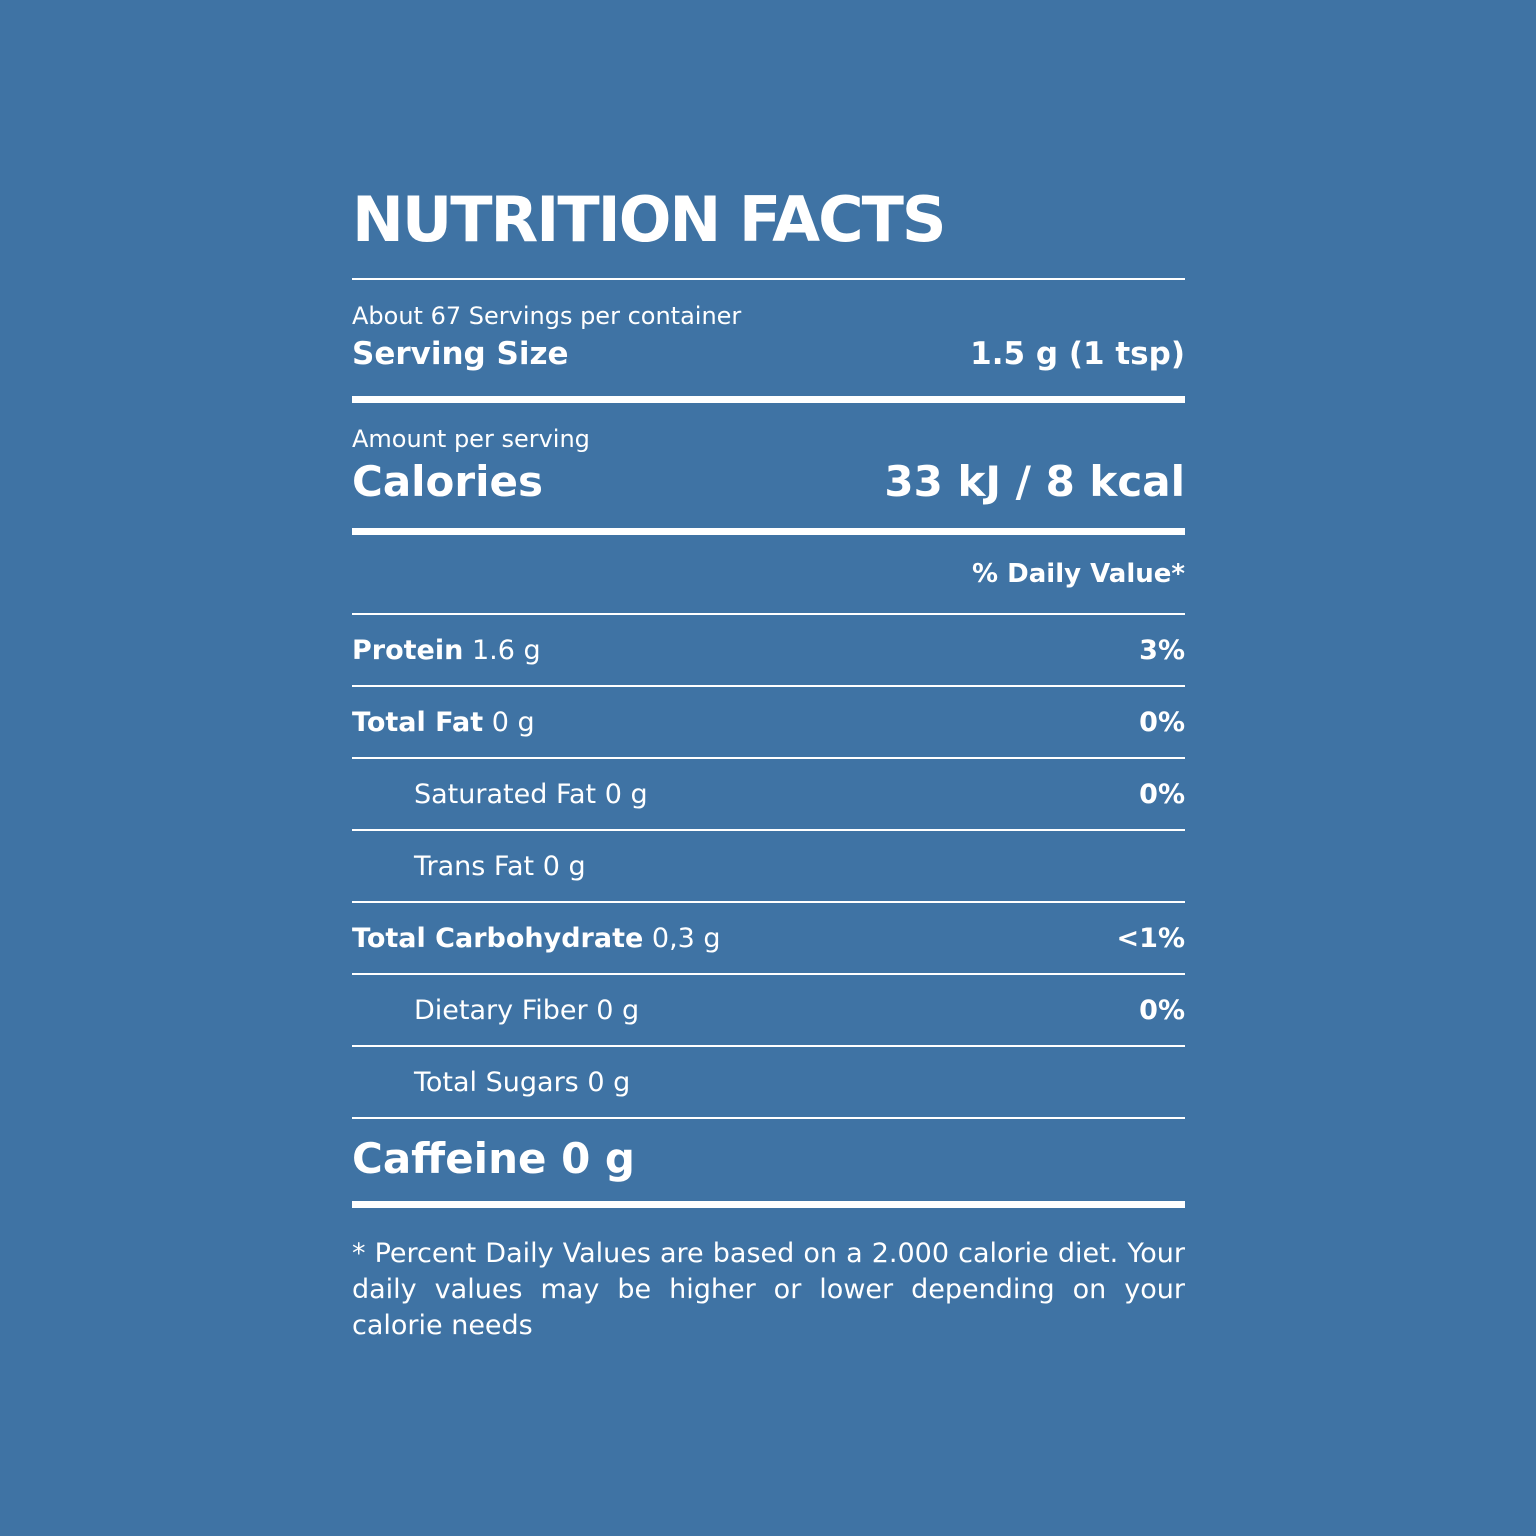  Describe the element at coordinates (448, 481) in the screenshot. I see `calories-label: Calories` at that location.